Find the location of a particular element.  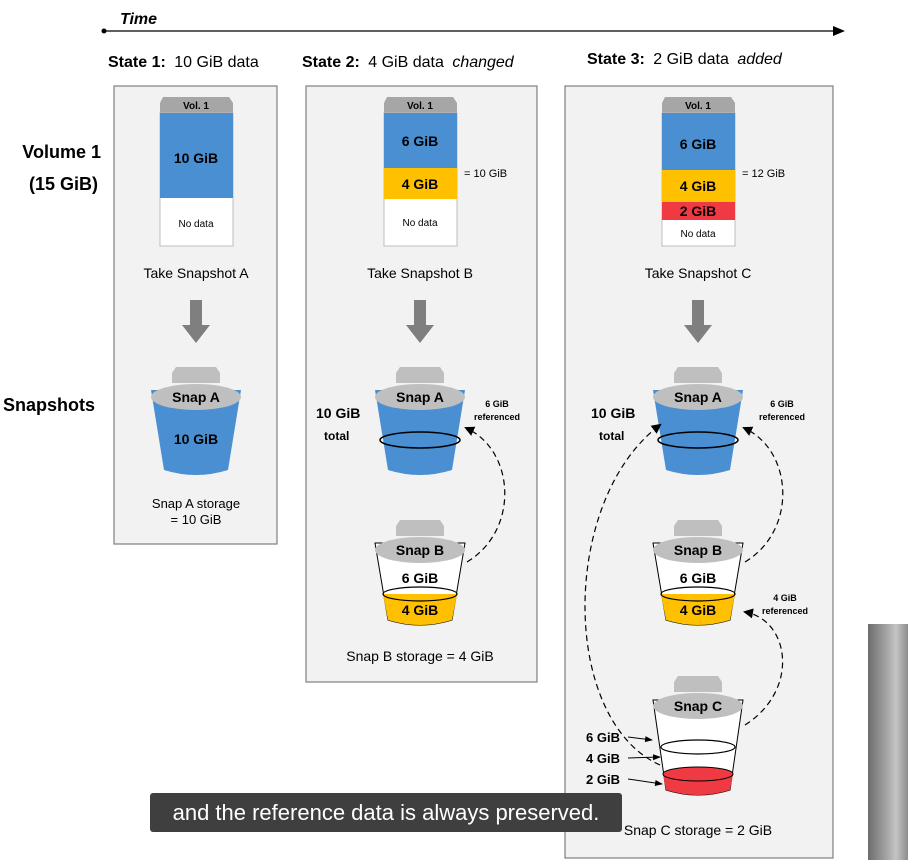

pointer-6gib is located at coordinates (640, 739).